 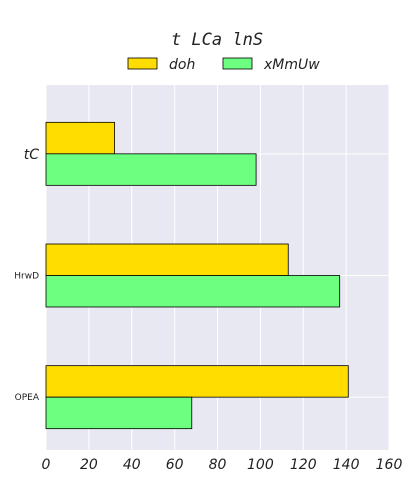 What do you see at coordinates (291, 65) in the screenshot?
I see `legend-label-xmmuw: xMmUw` at bounding box center [291, 65].